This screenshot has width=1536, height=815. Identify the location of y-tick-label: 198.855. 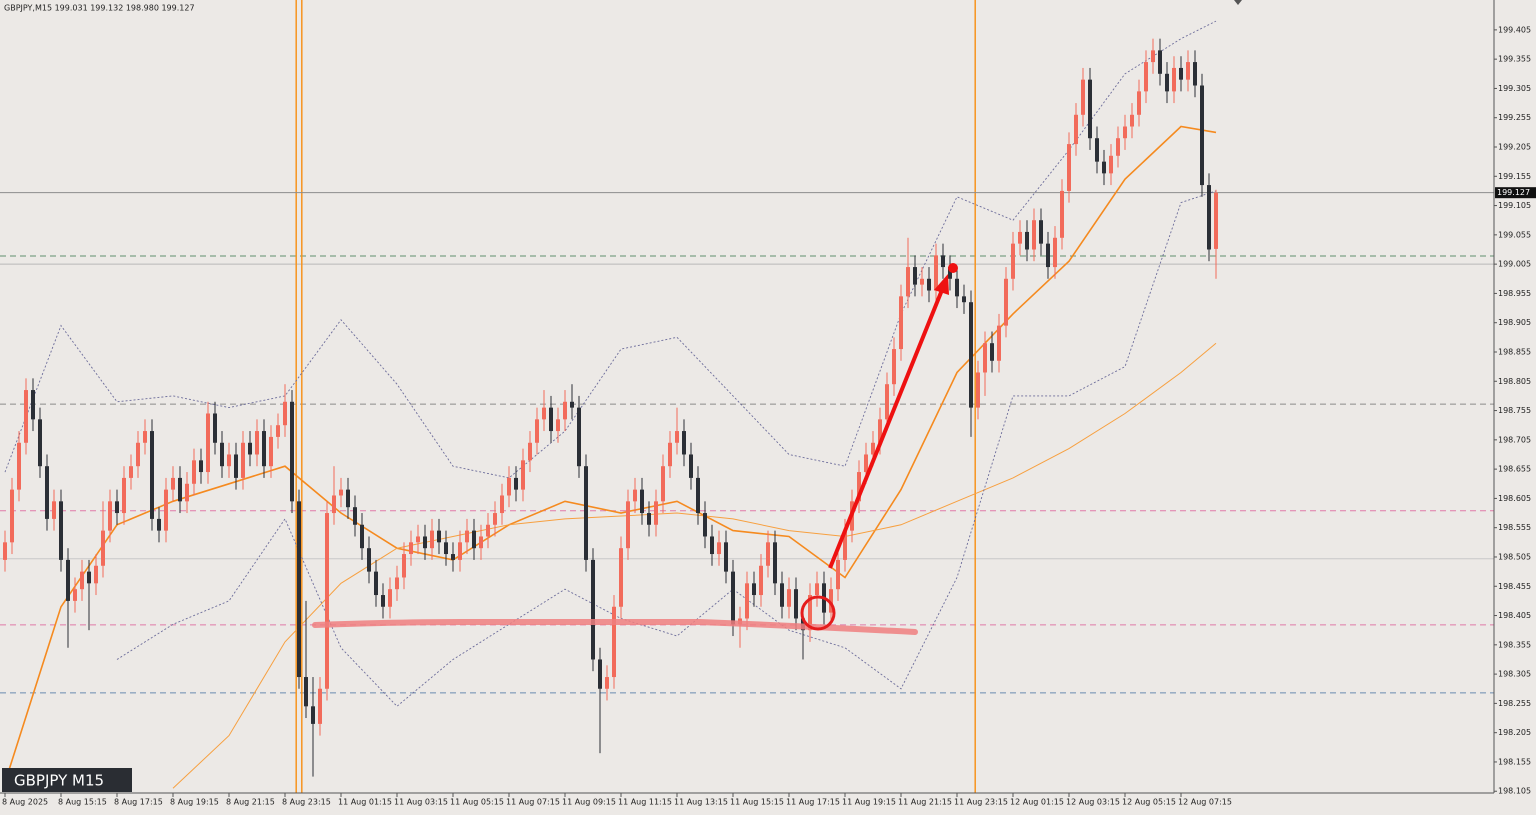
(1514, 351).